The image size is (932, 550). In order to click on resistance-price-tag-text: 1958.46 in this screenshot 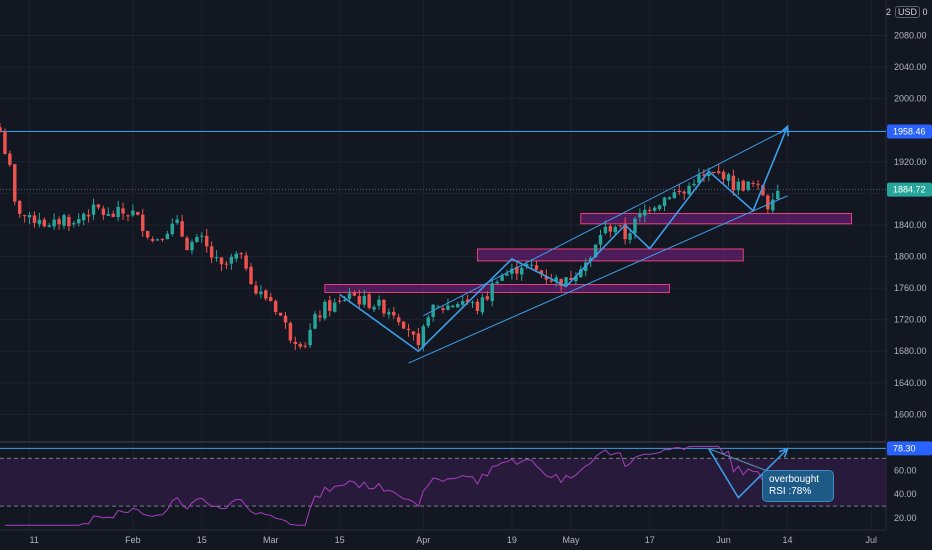, I will do `click(909, 131)`.